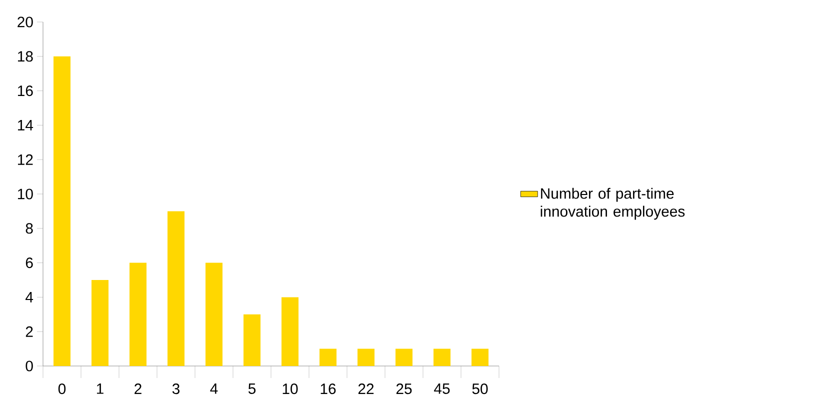  Describe the element at coordinates (26, 125) in the screenshot. I see `y-tick-label: 14` at that location.